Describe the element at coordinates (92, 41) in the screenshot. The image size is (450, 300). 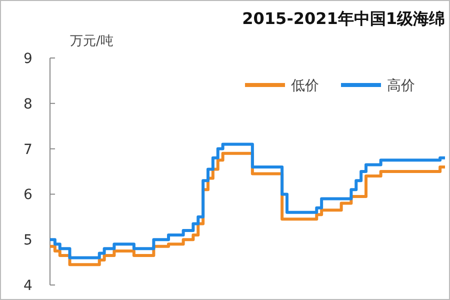
I see `y-axis-title: 万元/吨` at that location.